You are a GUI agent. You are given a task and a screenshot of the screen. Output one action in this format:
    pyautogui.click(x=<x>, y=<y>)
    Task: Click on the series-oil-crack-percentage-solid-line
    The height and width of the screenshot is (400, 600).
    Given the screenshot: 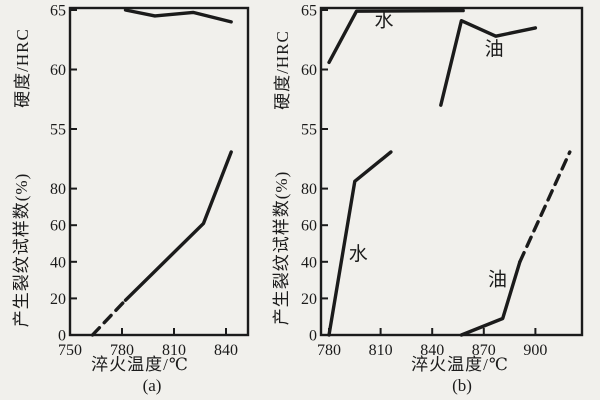 What is the action you would take?
    pyautogui.click(x=490, y=298)
    